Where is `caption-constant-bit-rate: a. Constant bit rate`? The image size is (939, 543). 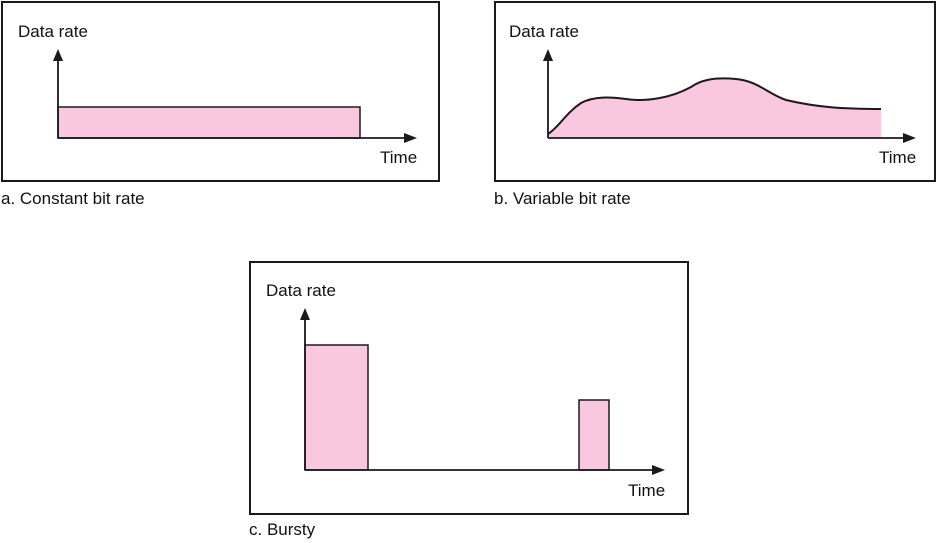 caption-constant-bit-rate: a. Constant bit rate is located at coordinates (73, 198).